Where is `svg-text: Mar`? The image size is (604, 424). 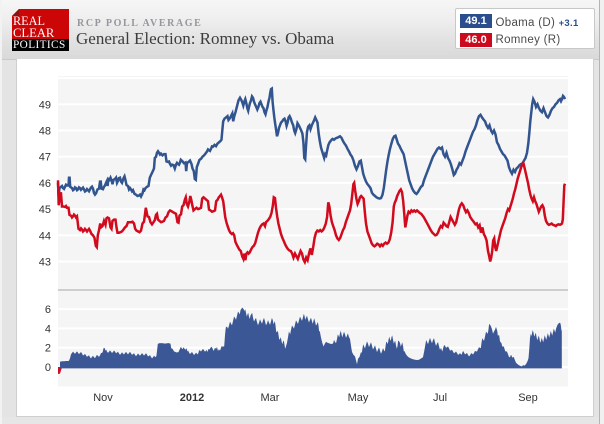
svg-text: Mar is located at coordinates (270, 398).